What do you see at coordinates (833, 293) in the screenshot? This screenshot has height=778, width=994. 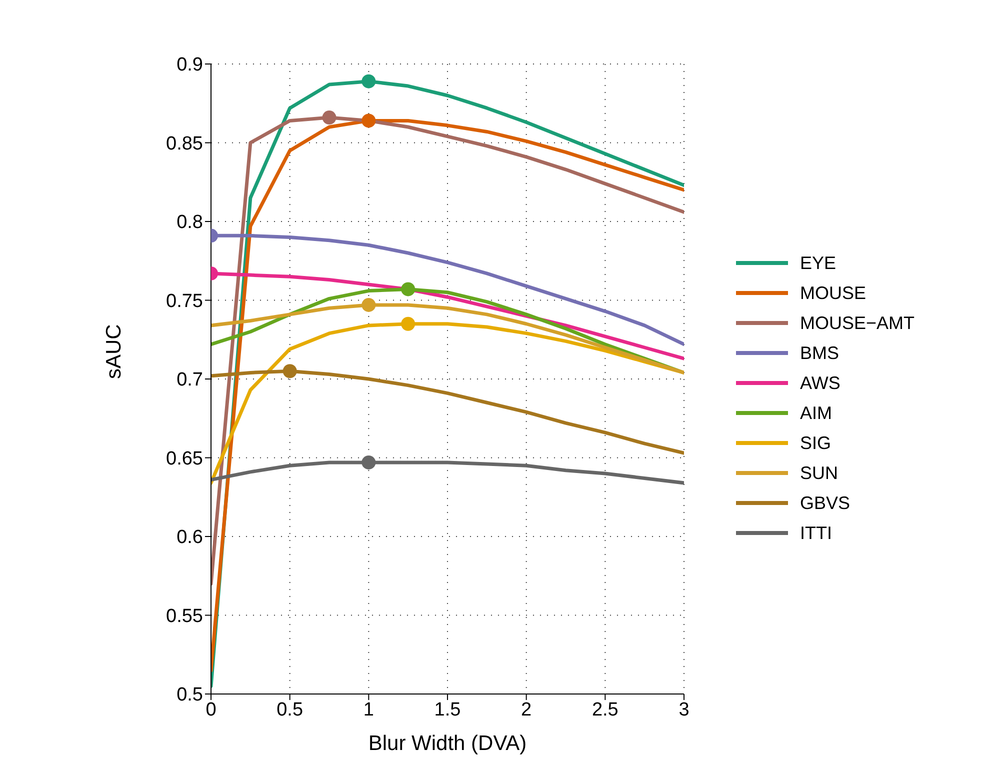 I see `legend-label: MOUSE` at bounding box center [833, 293].